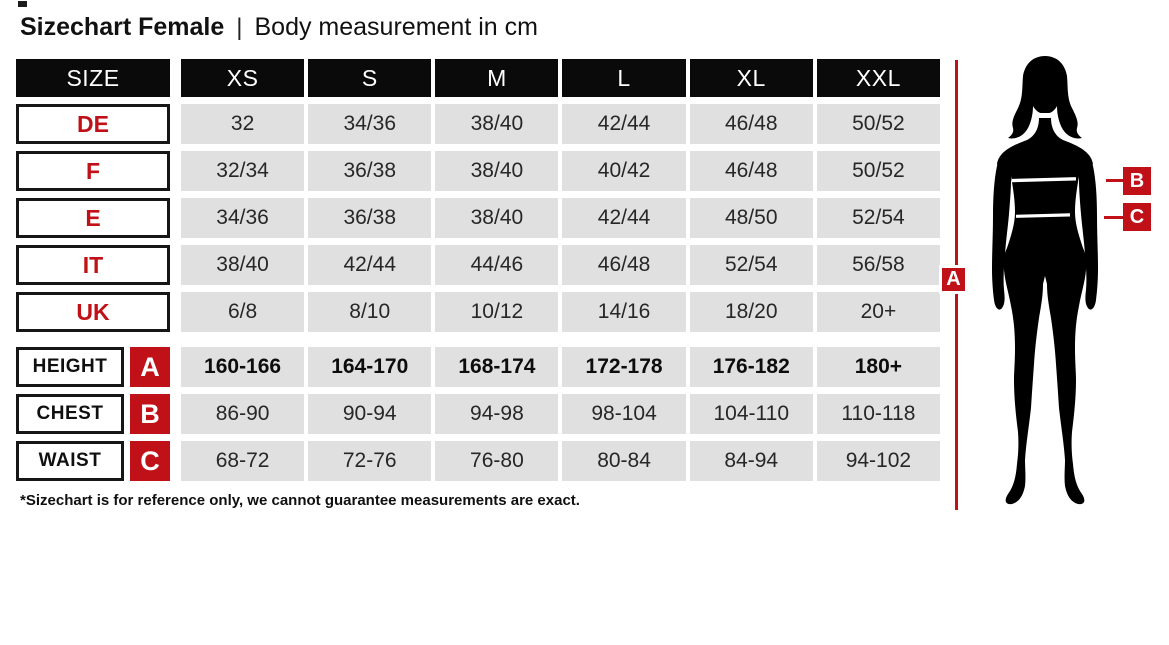  Describe the element at coordinates (624, 367) in the screenshot. I see `height-cell-l: 172-178` at that location.